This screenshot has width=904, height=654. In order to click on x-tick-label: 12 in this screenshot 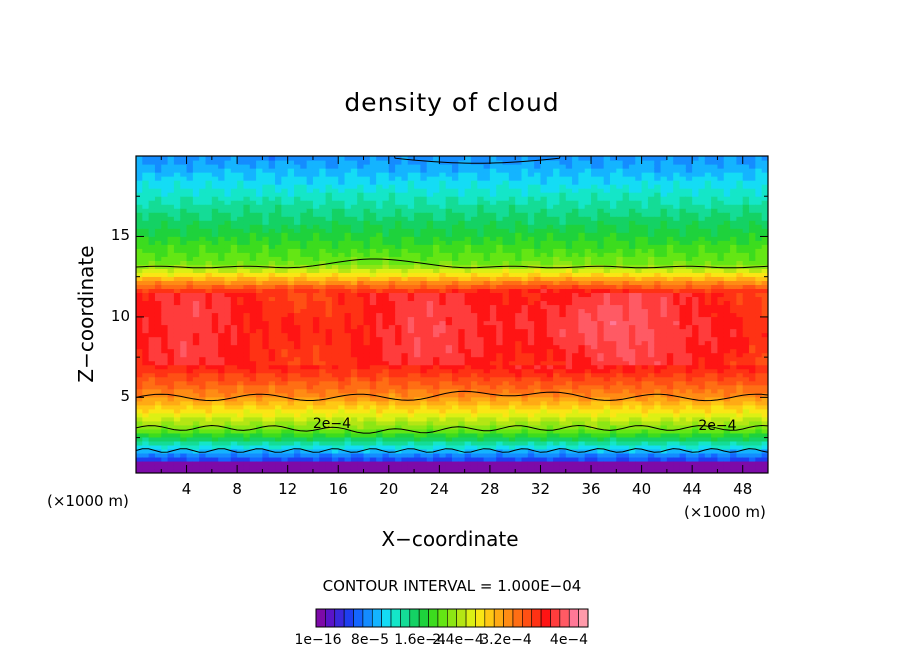, I will do `click(288, 489)`.